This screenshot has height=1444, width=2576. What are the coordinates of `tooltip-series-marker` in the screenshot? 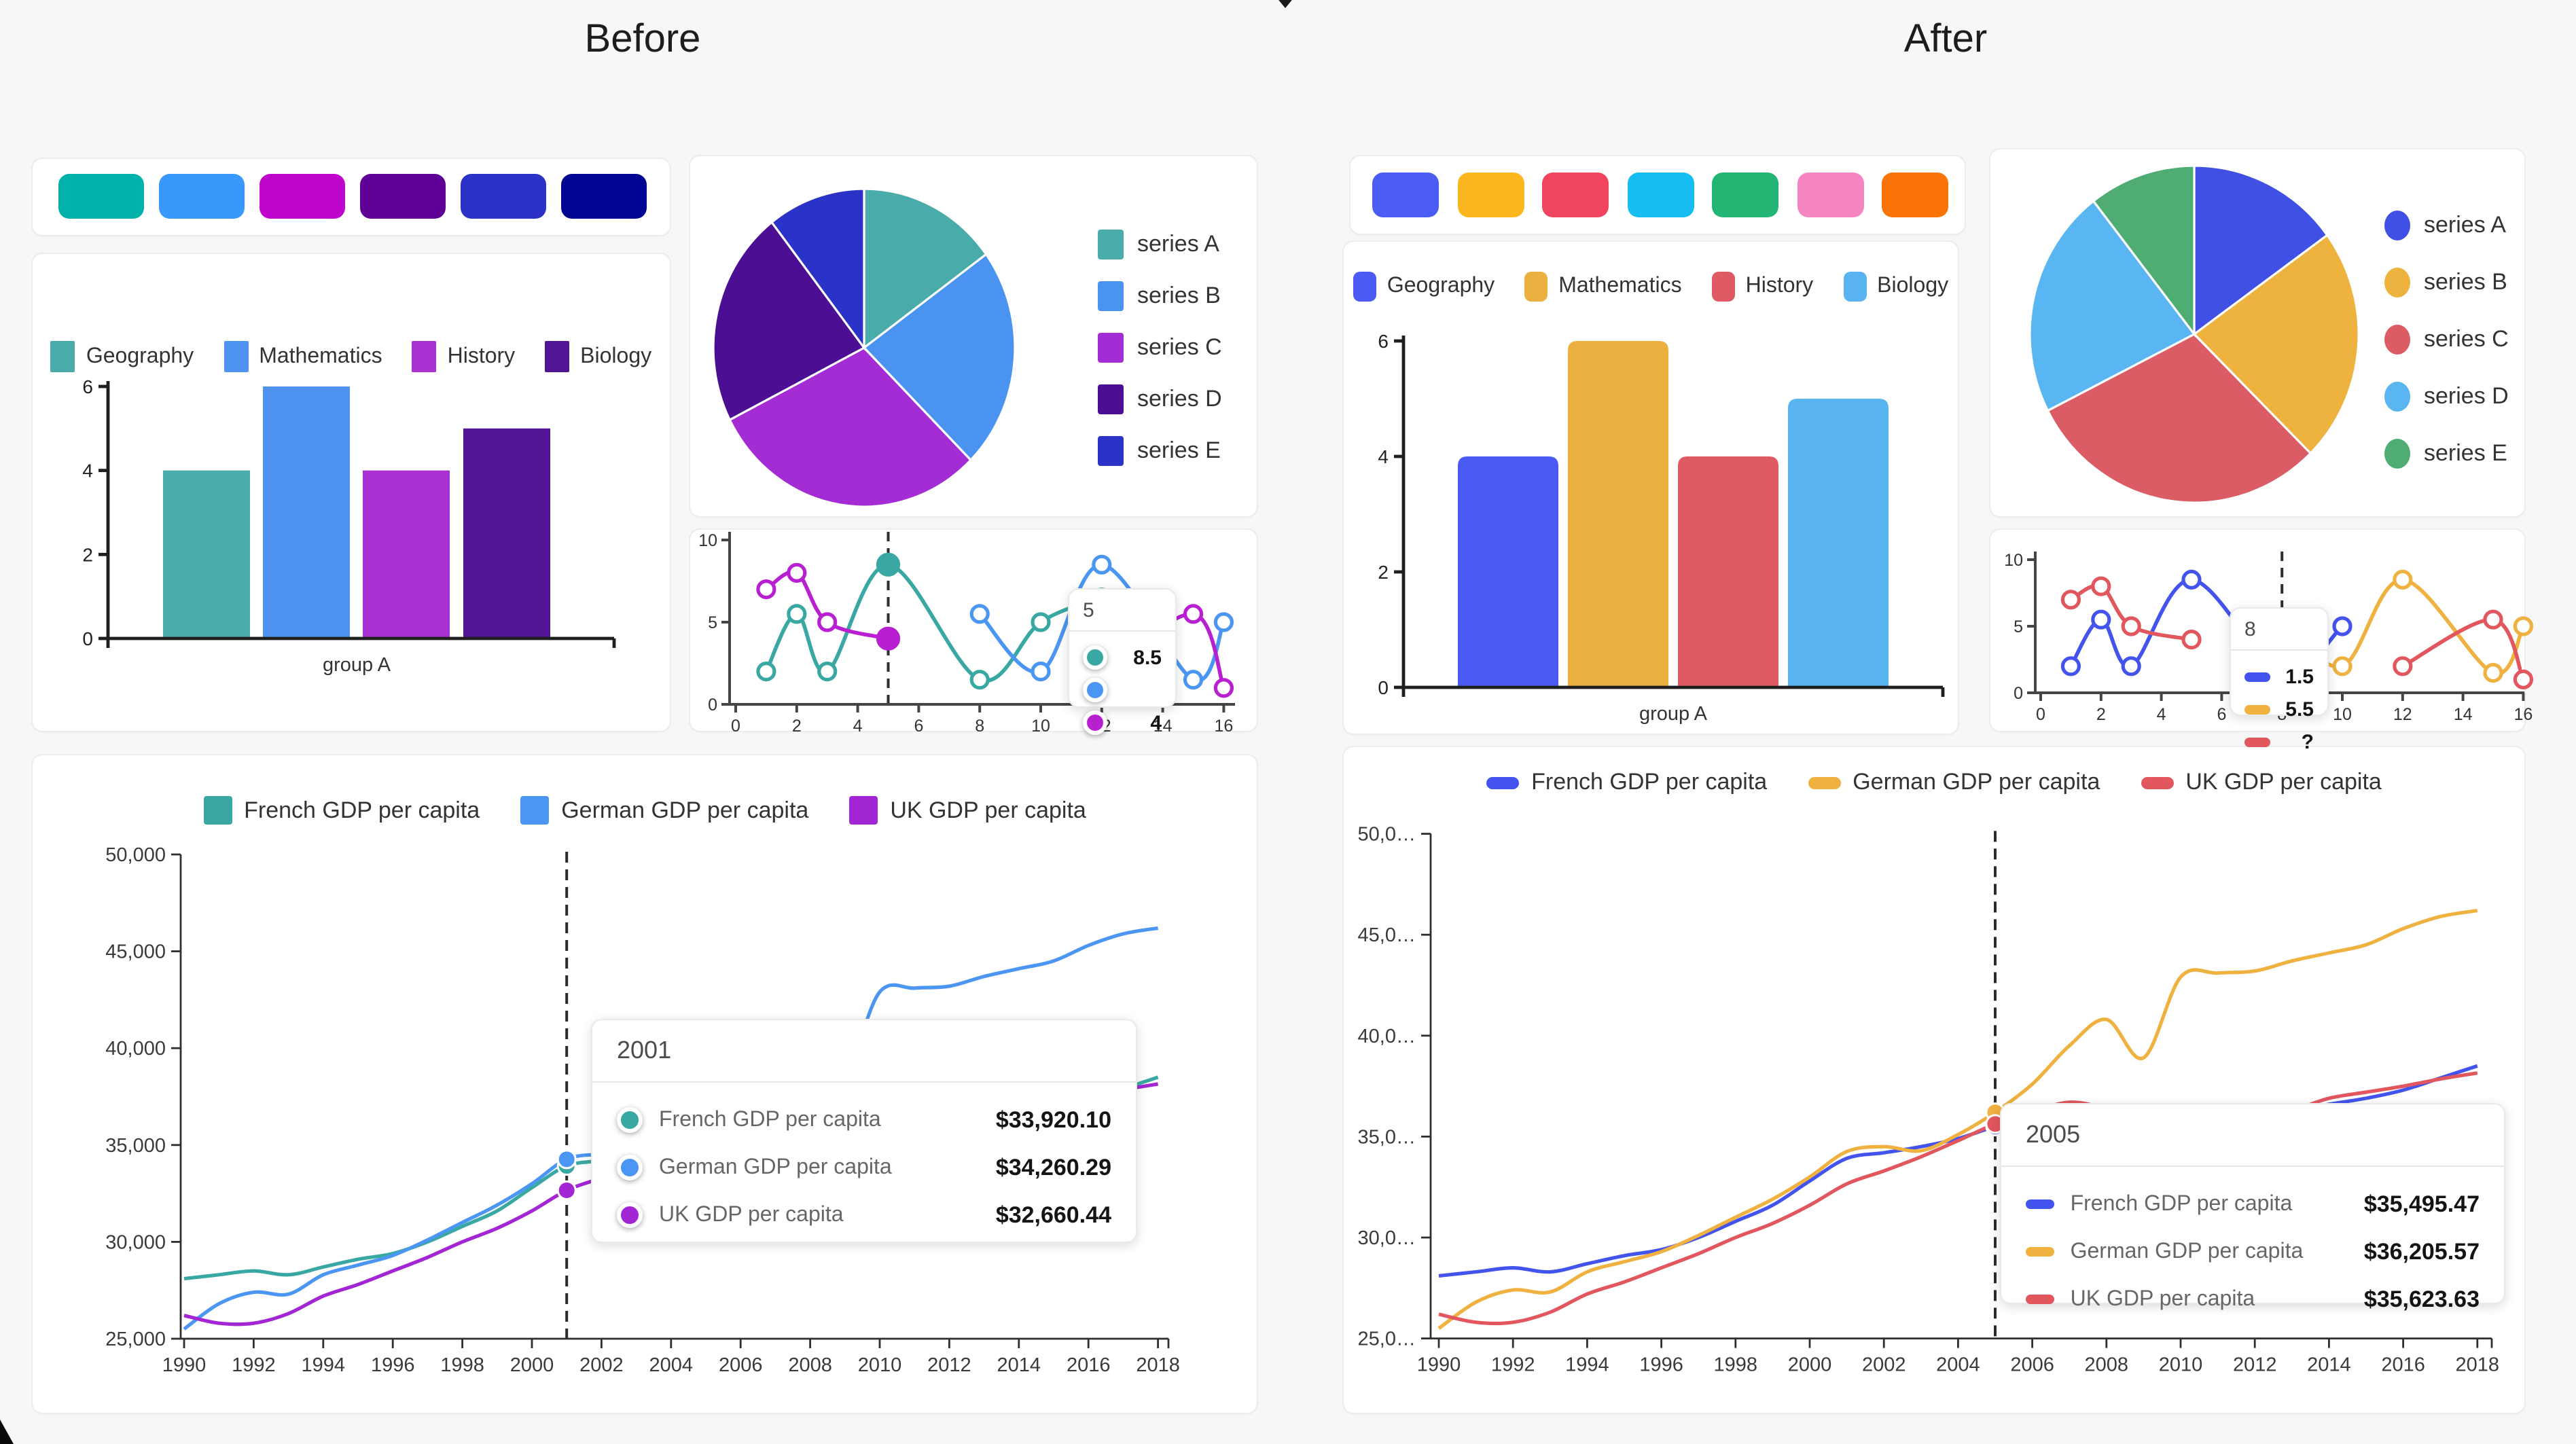 It's located at (2040, 1252).